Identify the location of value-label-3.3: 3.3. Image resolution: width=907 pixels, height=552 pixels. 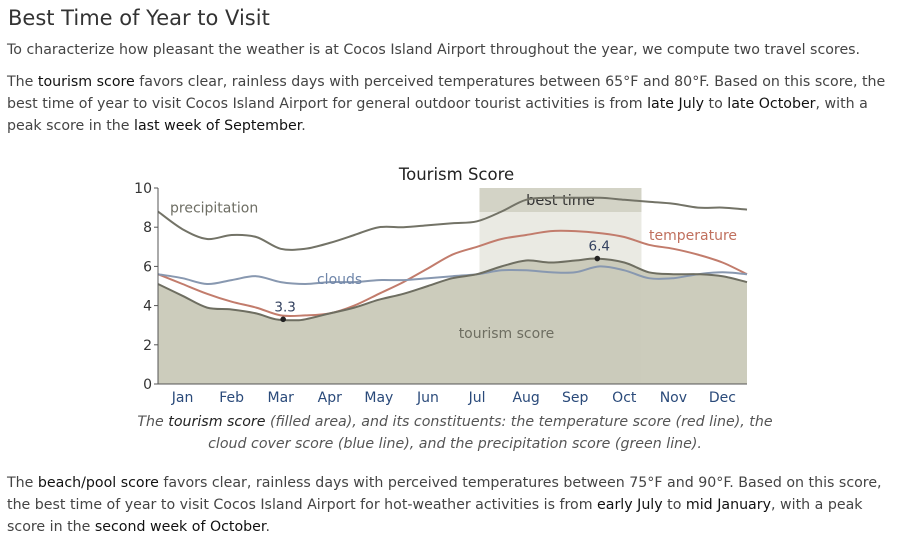
(284, 307).